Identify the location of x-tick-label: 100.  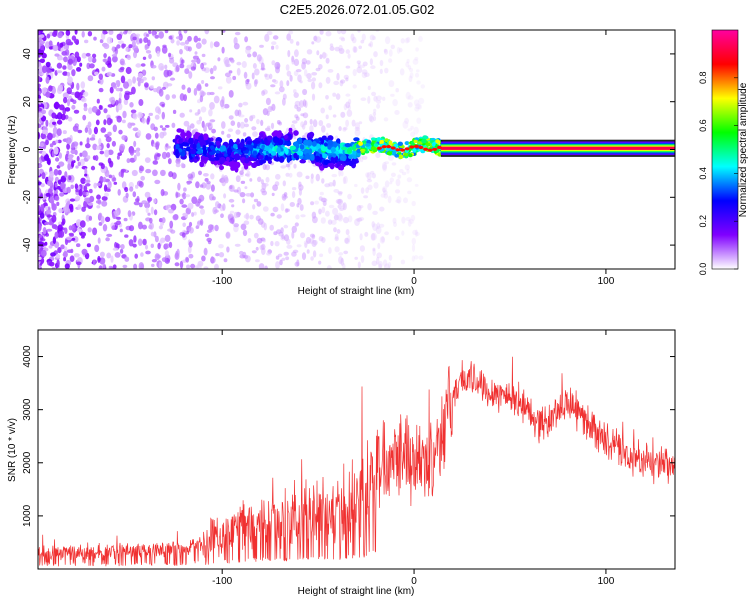
(606, 281).